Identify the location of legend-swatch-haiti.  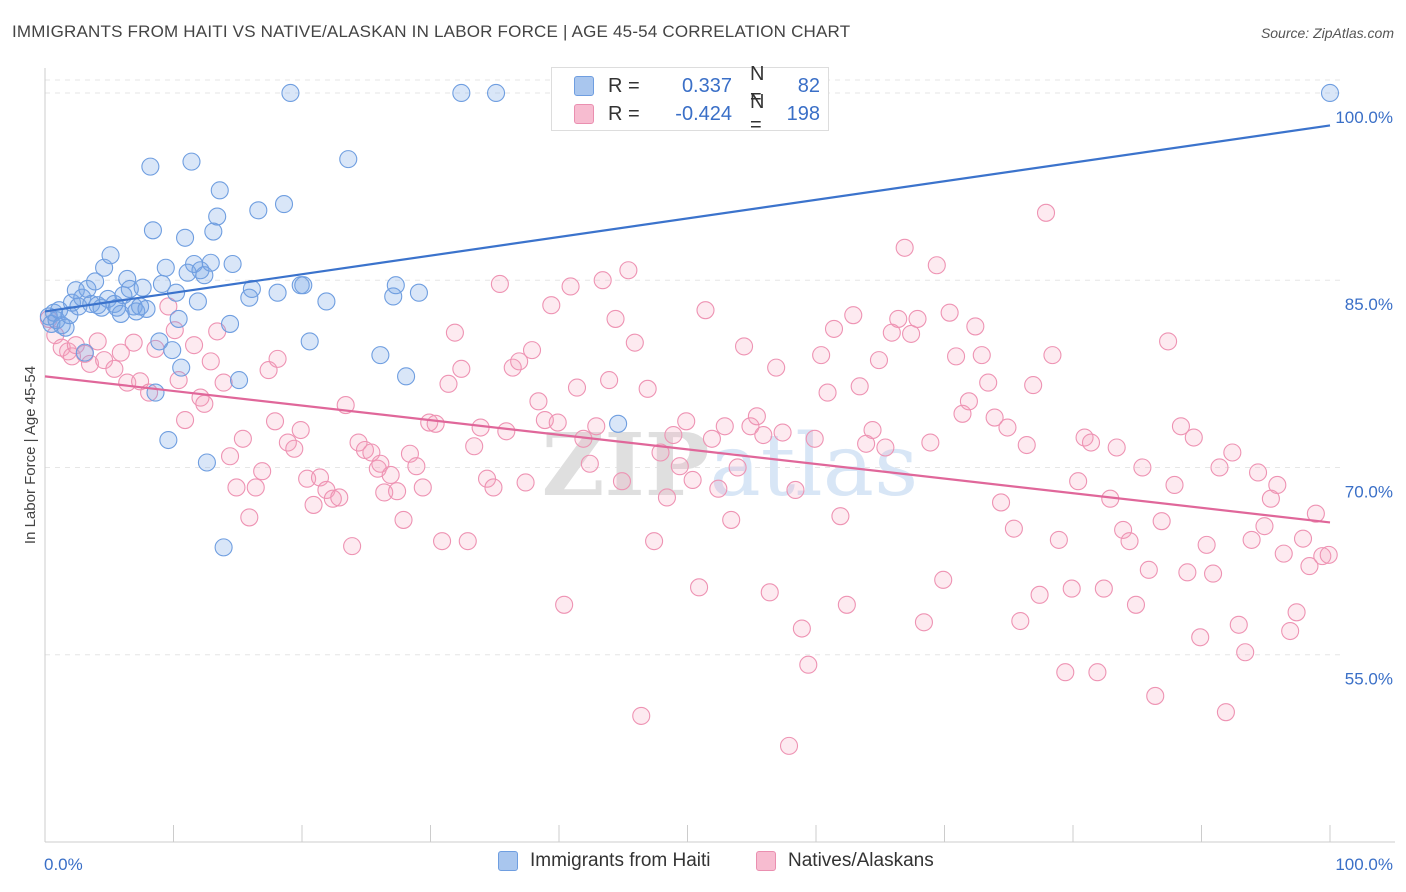
(584, 86).